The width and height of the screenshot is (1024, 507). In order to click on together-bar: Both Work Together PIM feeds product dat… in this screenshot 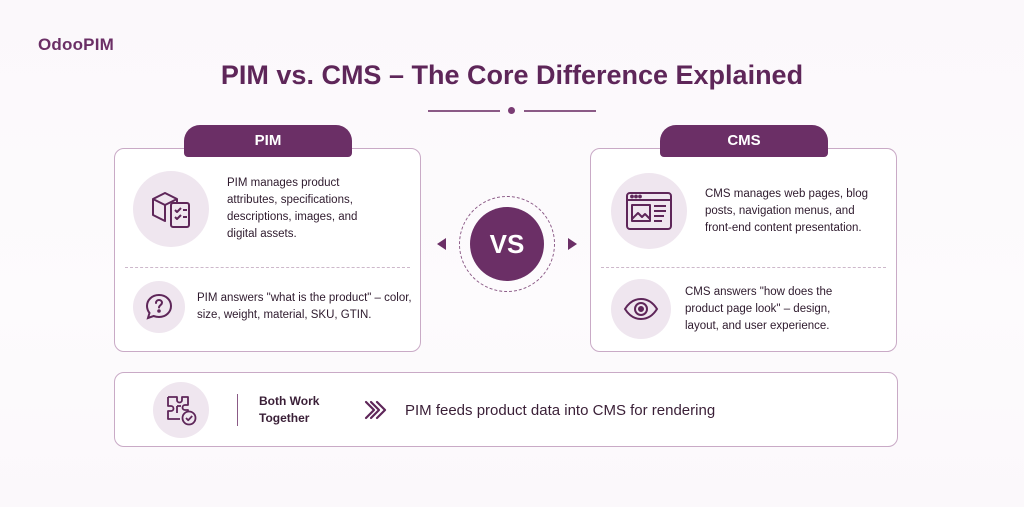, I will do `click(506, 409)`.